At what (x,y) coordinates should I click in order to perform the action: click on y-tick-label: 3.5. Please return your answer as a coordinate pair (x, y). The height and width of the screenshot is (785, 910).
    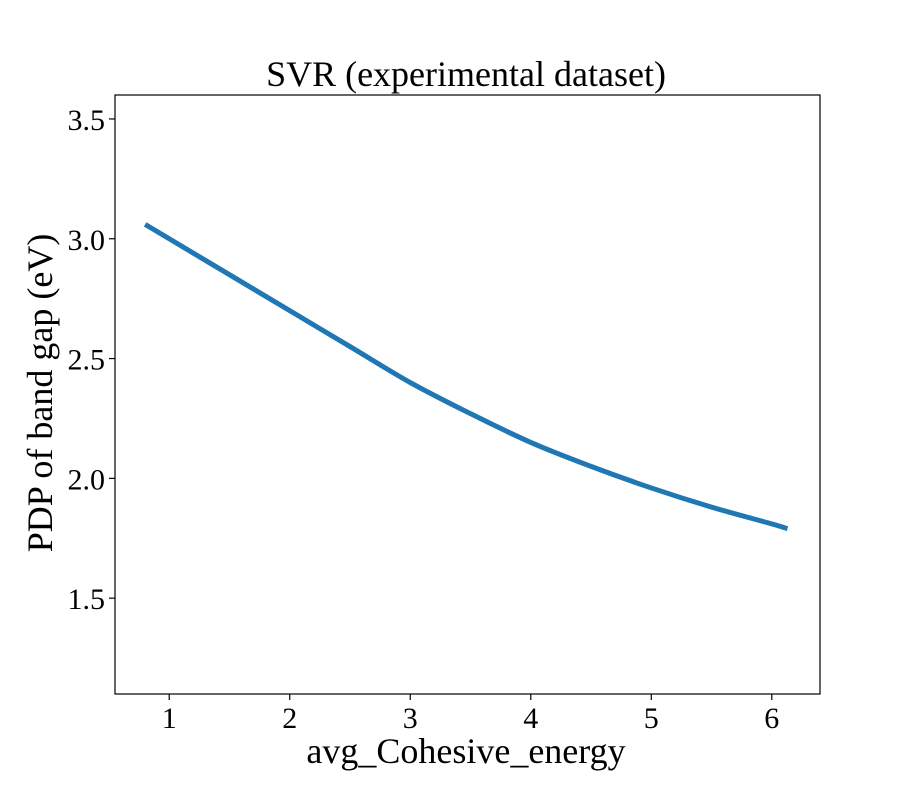
    Looking at the image, I should click on (87, 120).